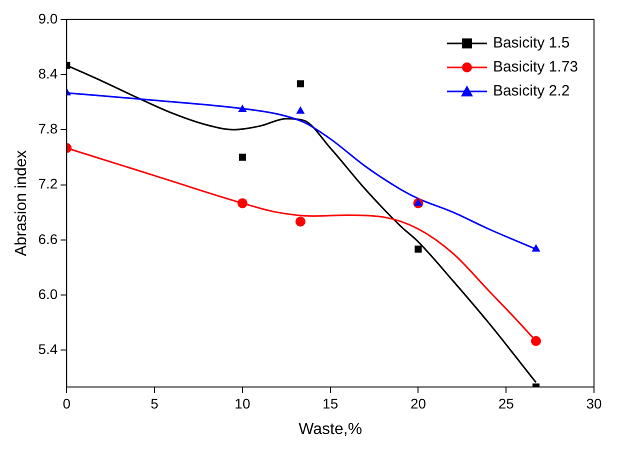 This screenshot has height=451, width=618. What do you see at coordinates (48, 128) in the screenshot?
I see `y-tick-label: 7.8` at bounding box center [48, 128].